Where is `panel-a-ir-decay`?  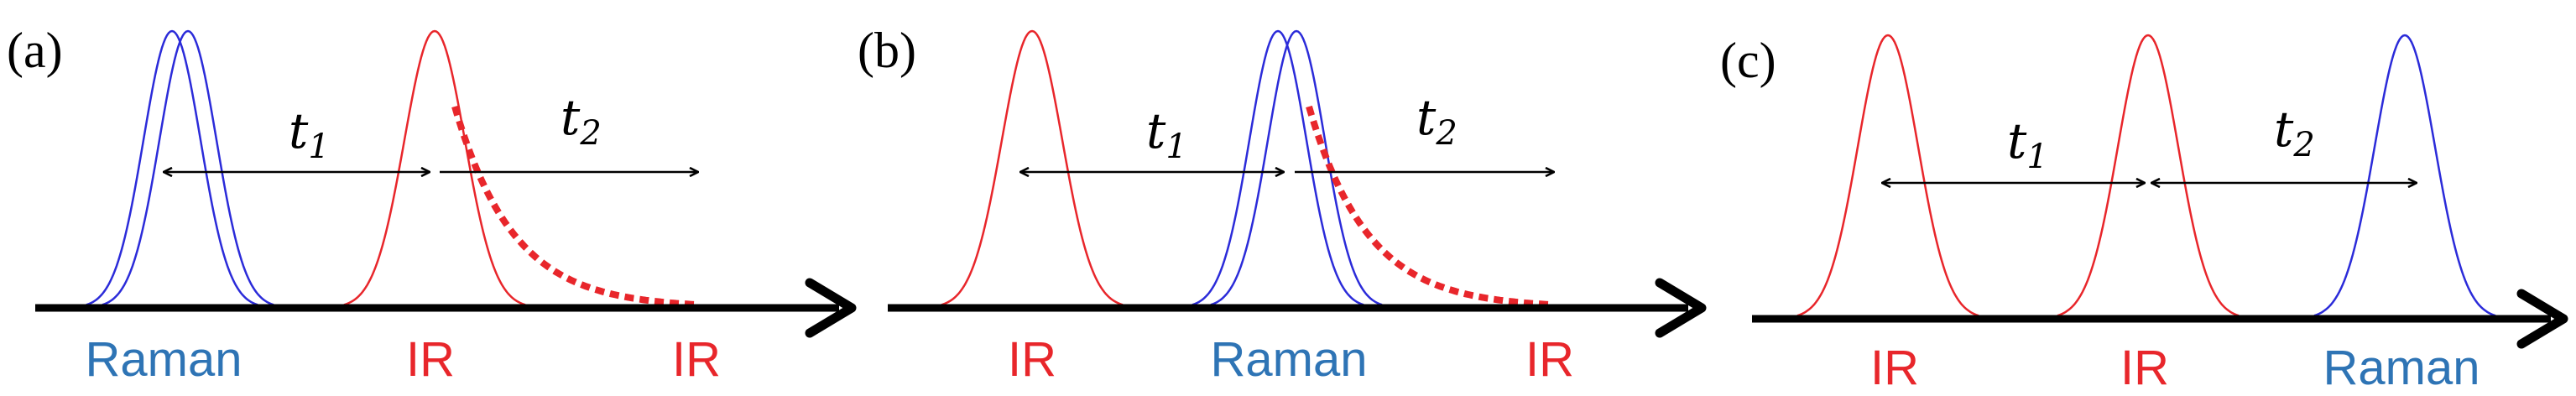
panel-a-ir-decay is located at coordinates (574, 207).